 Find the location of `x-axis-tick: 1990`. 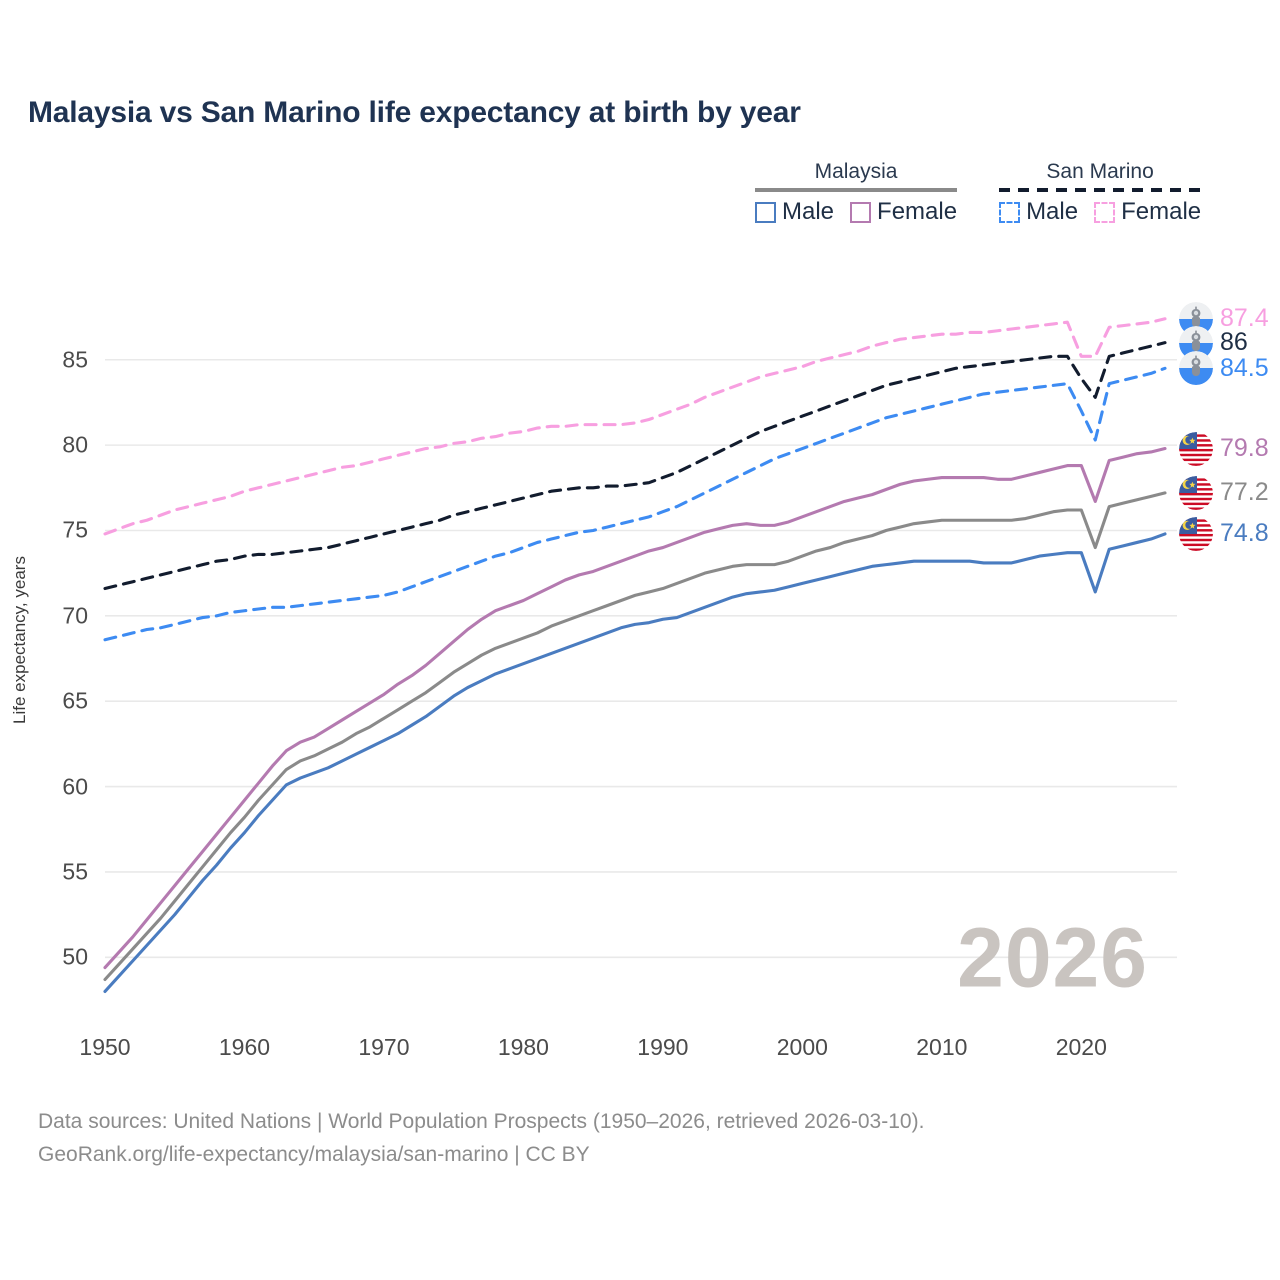

x-axis-tick: 1990 is located at coordinates (663, 1047).